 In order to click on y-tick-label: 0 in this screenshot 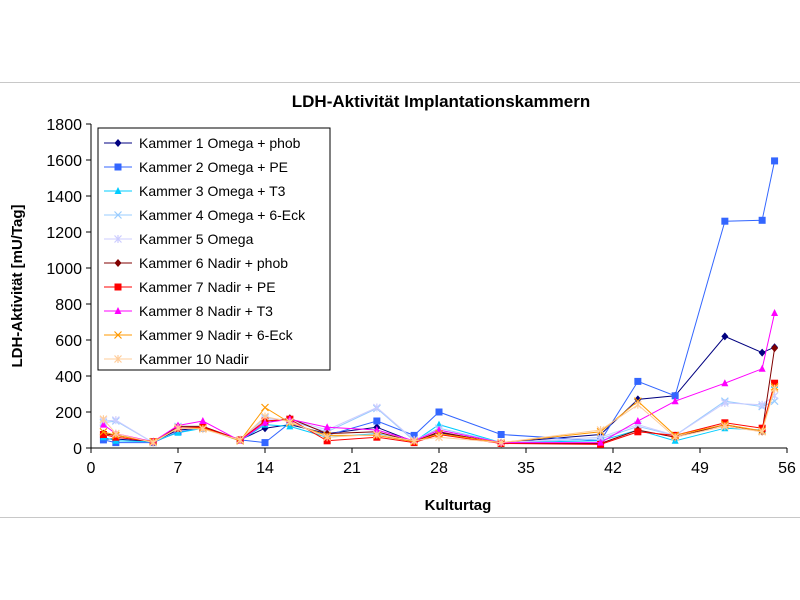, I will do `click(77, 449)`.